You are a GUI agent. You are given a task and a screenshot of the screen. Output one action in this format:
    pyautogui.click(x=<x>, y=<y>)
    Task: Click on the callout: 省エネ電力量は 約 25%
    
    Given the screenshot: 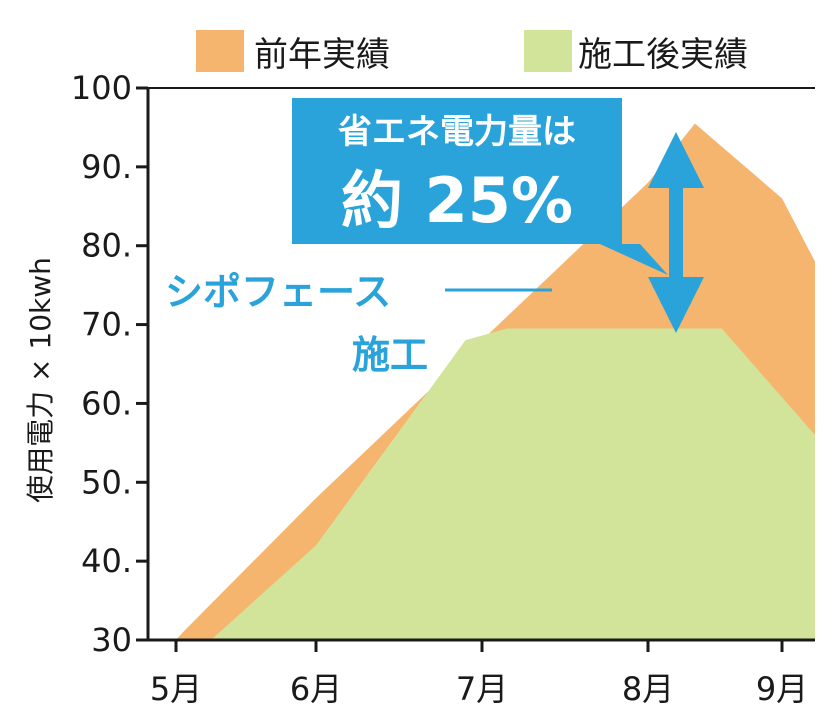 What is the action you would take?
    pyautogui.click(x=480, y=186)
    